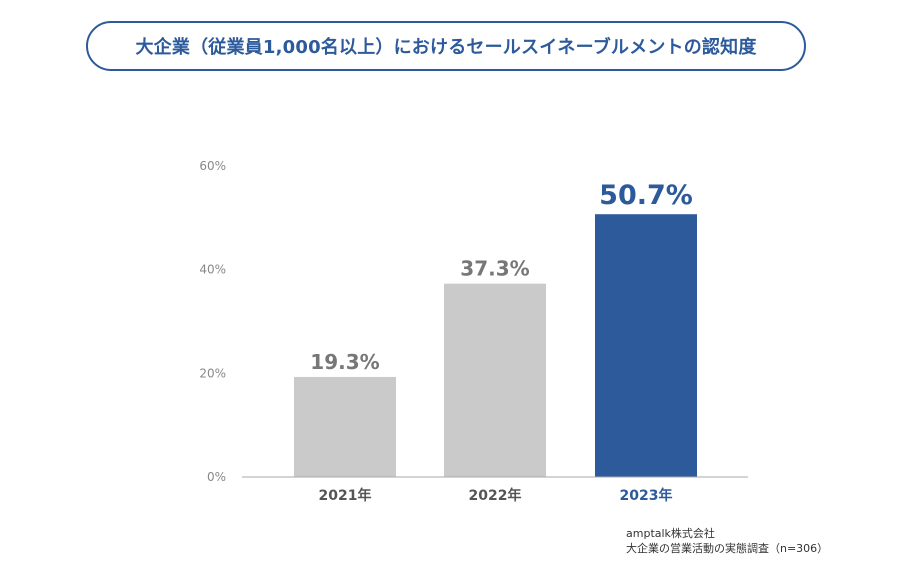 This screenshot has width=915, height=581. What do you see at coordinates (646, 195) in the screenshot?
I see `data-label: 50.7%` at bounding box center [646, 195].